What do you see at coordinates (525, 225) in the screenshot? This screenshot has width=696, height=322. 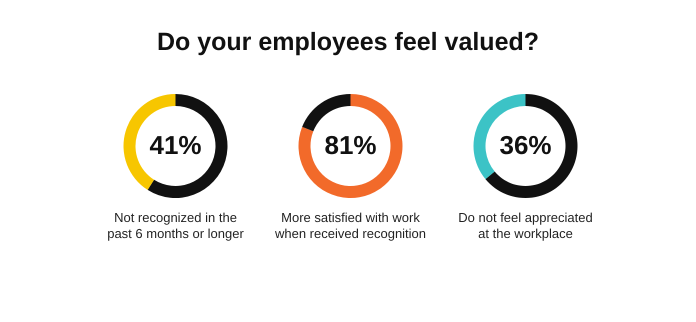 I see `text: Do not feel appreciated at the workplace` at bounding box center [525, 225].